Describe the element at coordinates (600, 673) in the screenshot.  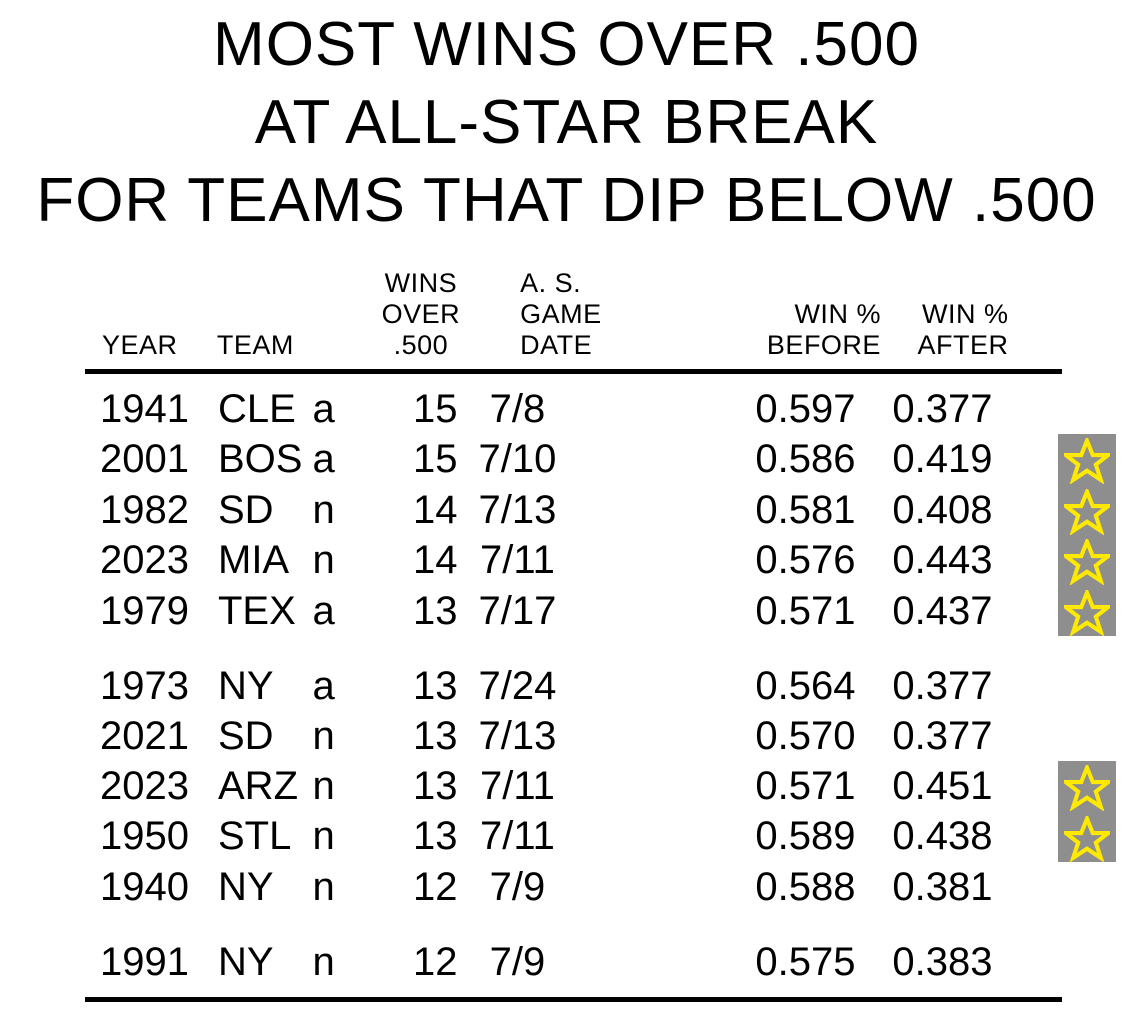
I see `table-row: 1973 NY a 13 7/24 0.564 0.377` at that location.